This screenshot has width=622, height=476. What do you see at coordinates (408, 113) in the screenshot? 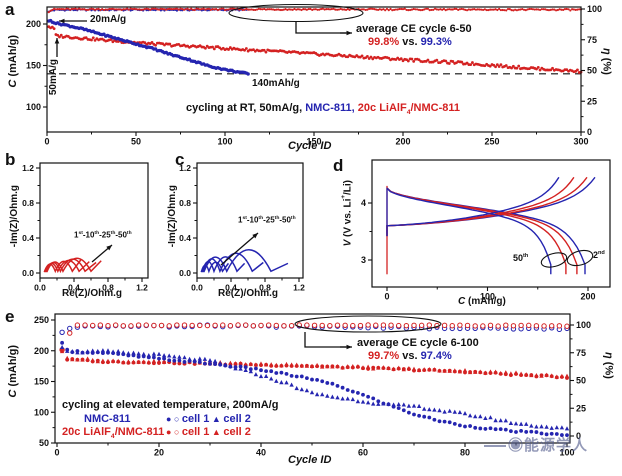
I see `text-segment: 4` at bounding box center [408, 113].